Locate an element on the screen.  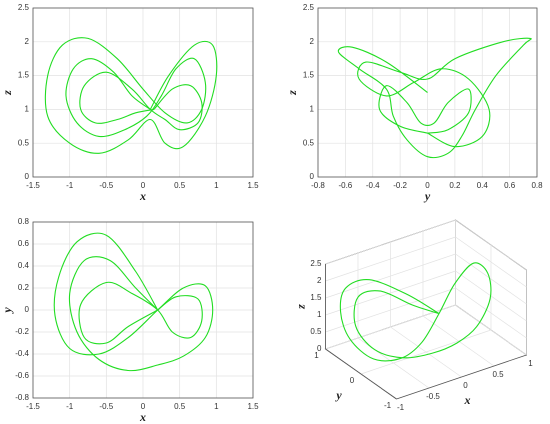
x-tick-label: -0.2 is located at coordinates (400, 185).